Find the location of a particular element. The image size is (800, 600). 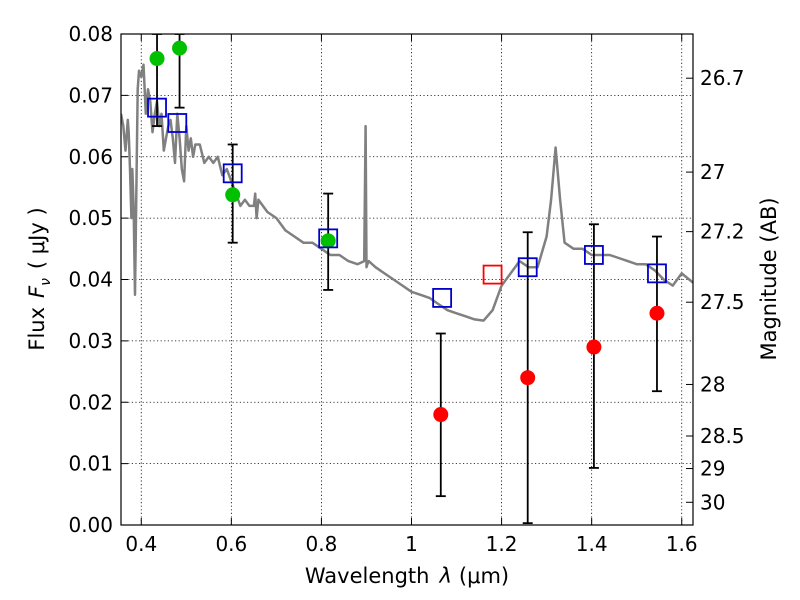

y2-axis-ticks: 26.7 27 27.2 27.5 28 28.5 29 30 is located at coordinates (715, 290).